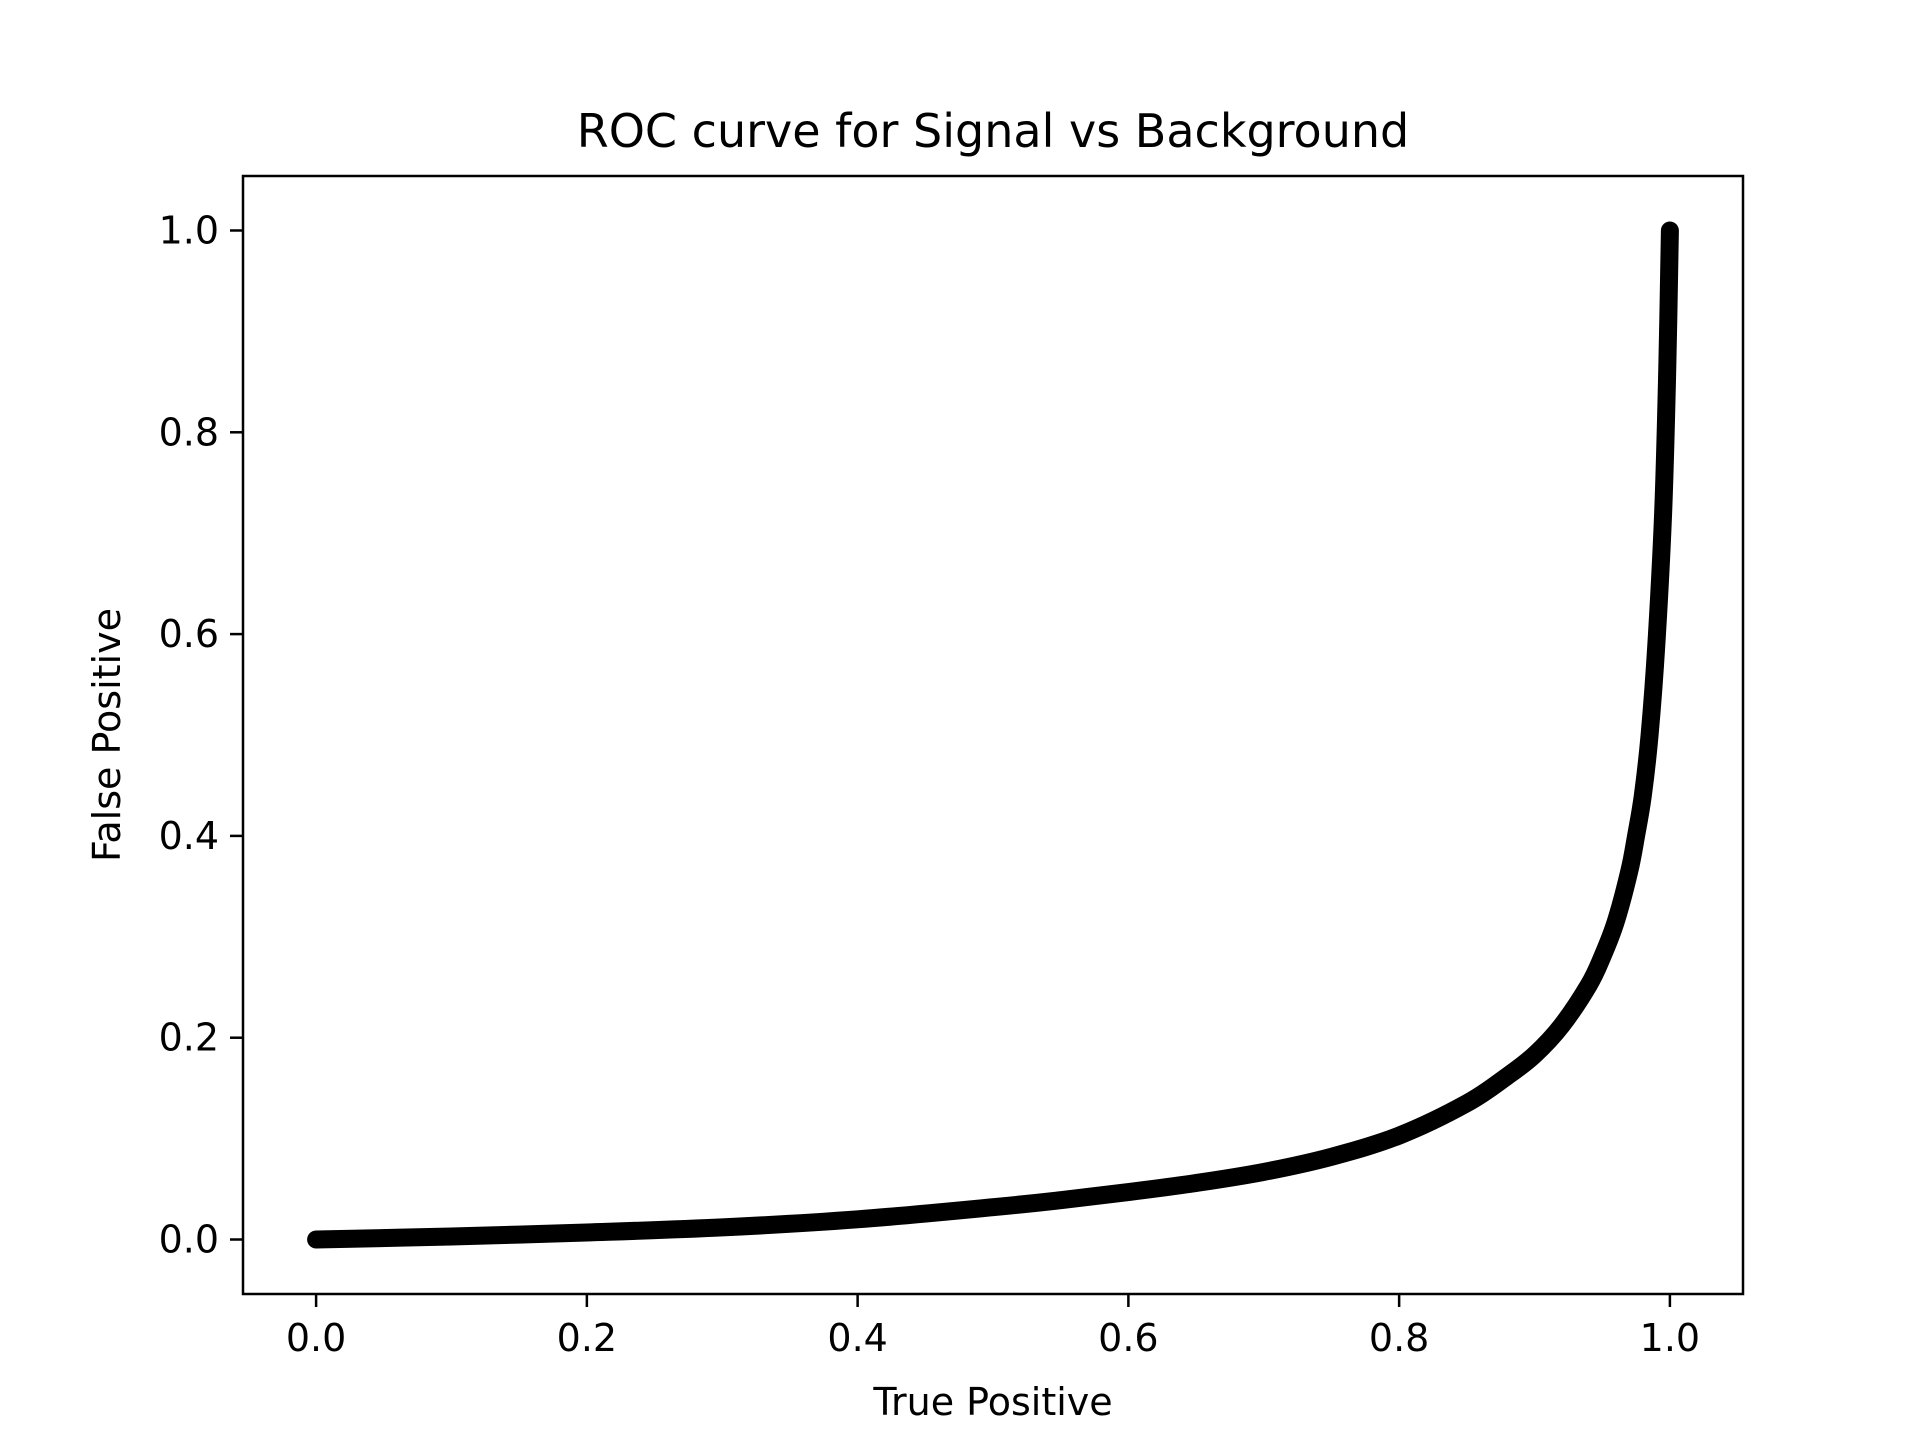 The image size is (1920, 1445). I want to click on y-tick-label: 0.8, so click(189, 432).